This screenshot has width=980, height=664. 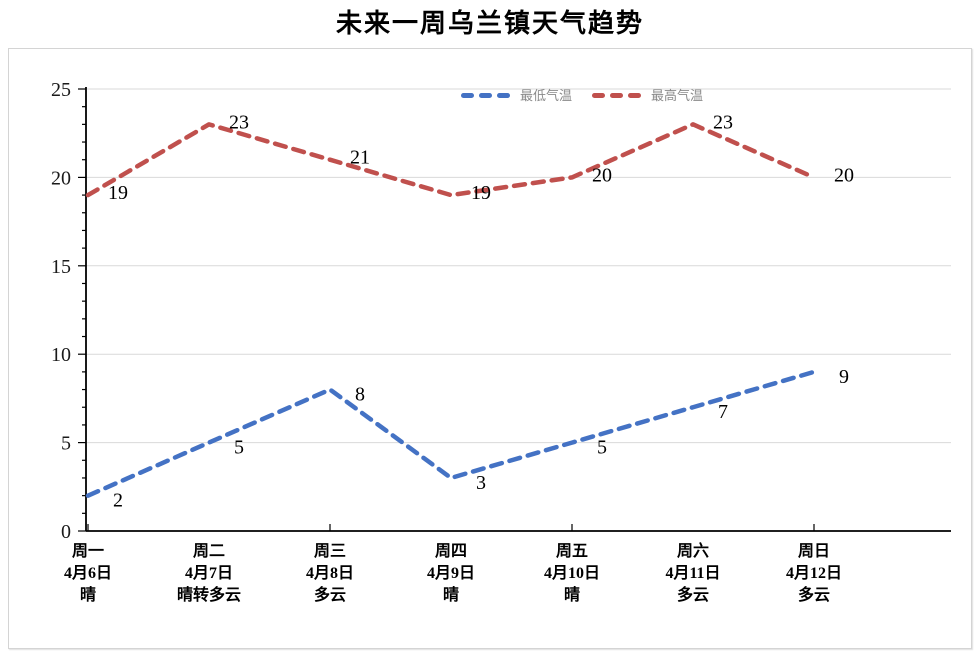 What do you see at coordinates (481, 483) in the screenshot?
I see `data-label: 3` at bounding box center [481, 483].